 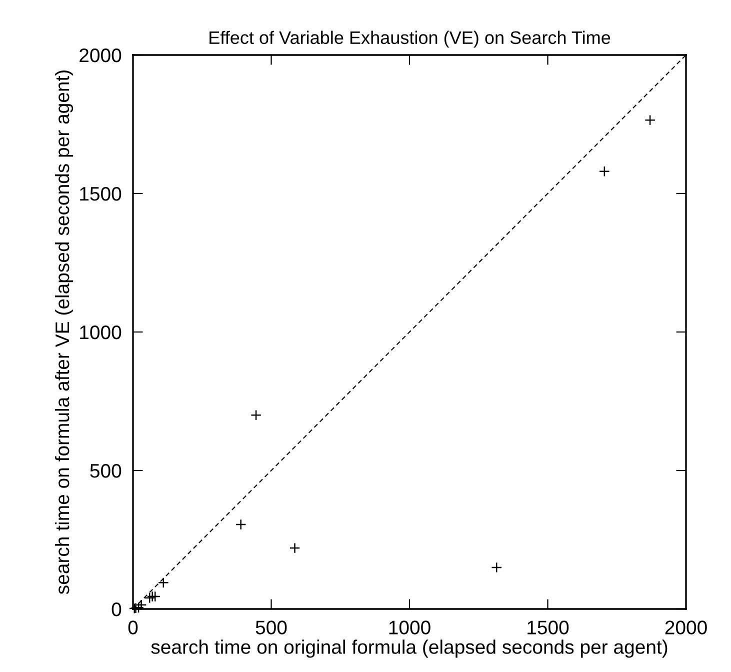 I want to click on y-tick-label: 1500, so click(x=101, y=193).